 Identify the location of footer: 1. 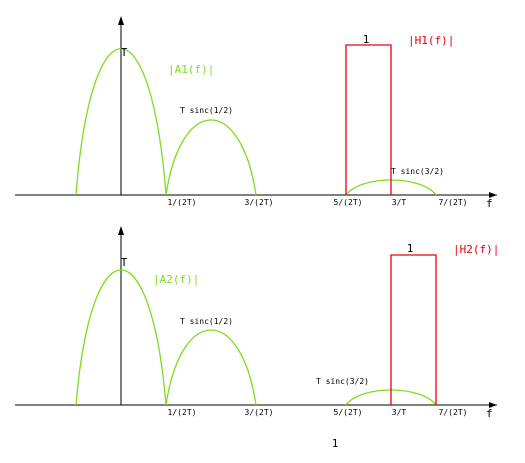
(335, 443).